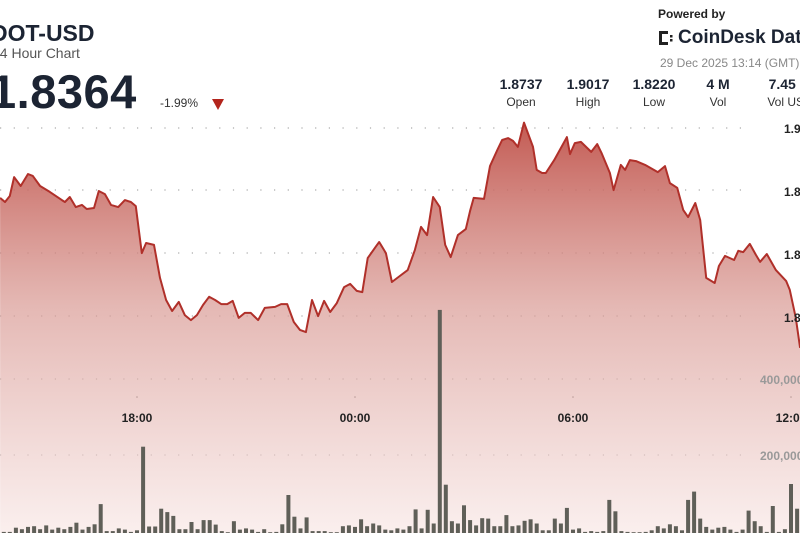 This screenshot has height=533, width=800. I want to click on stat-label: Low, so click(653, 102).